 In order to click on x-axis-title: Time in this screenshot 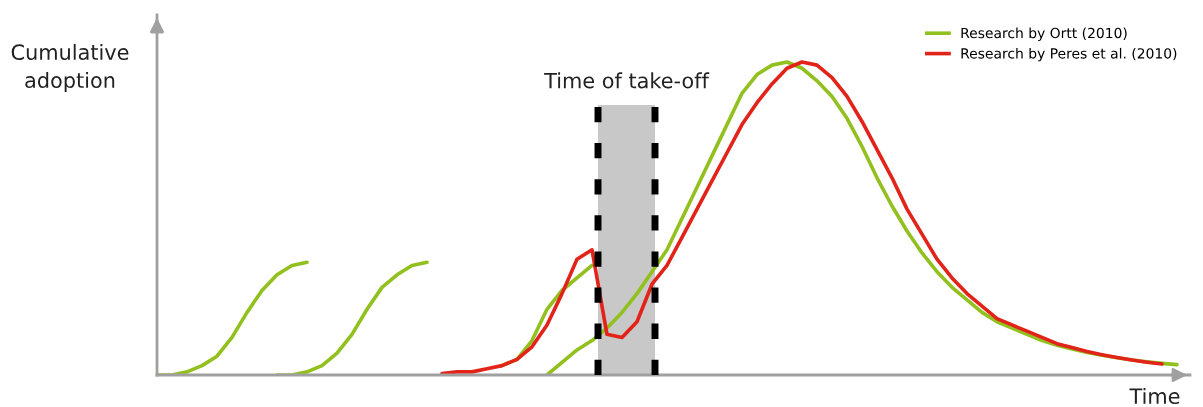, I will do `click(1154, 396)`.